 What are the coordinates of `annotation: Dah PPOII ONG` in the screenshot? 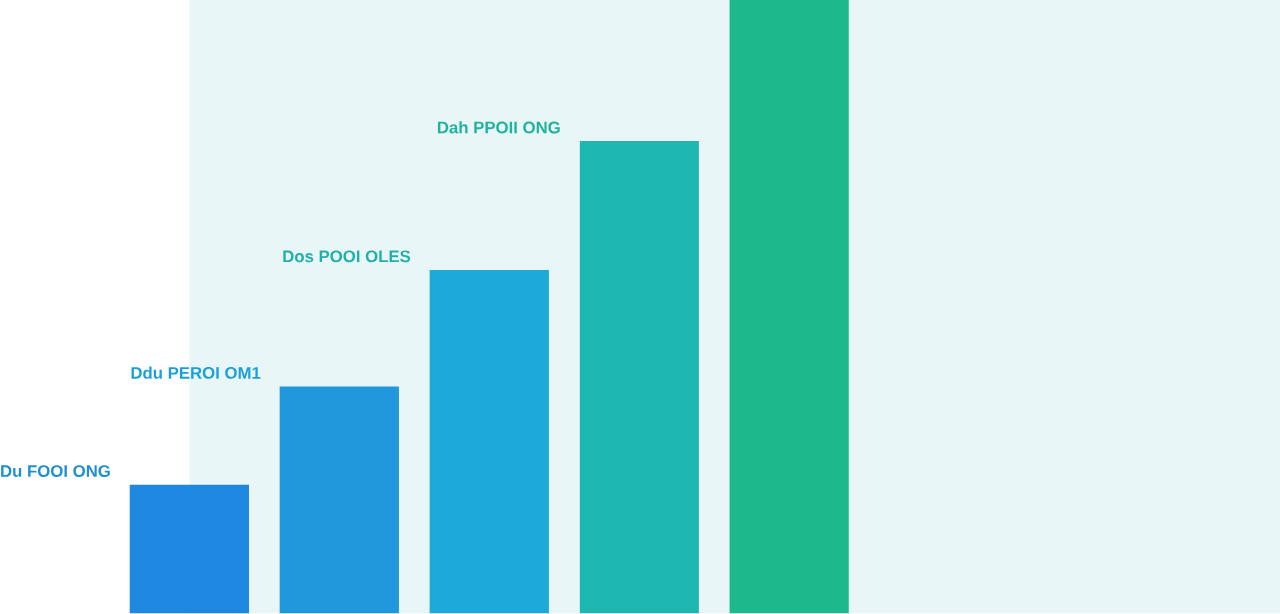 It's located at (498, 127).